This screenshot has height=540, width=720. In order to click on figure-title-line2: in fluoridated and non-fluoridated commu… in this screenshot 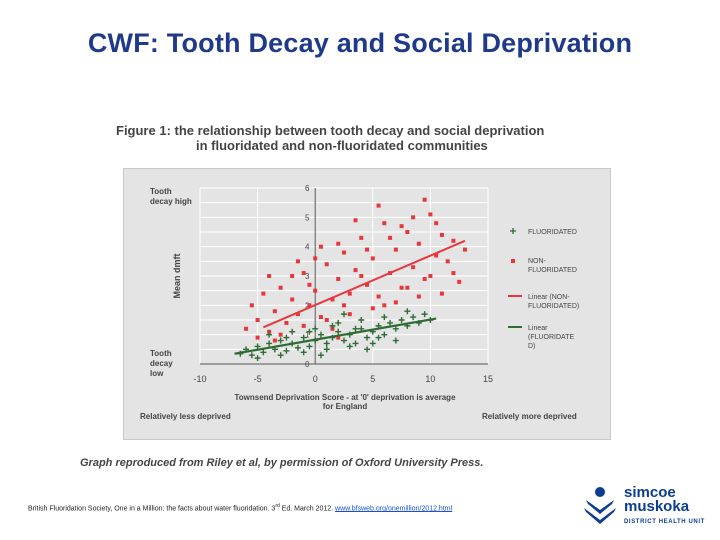, I will do `click(342, 145)`.